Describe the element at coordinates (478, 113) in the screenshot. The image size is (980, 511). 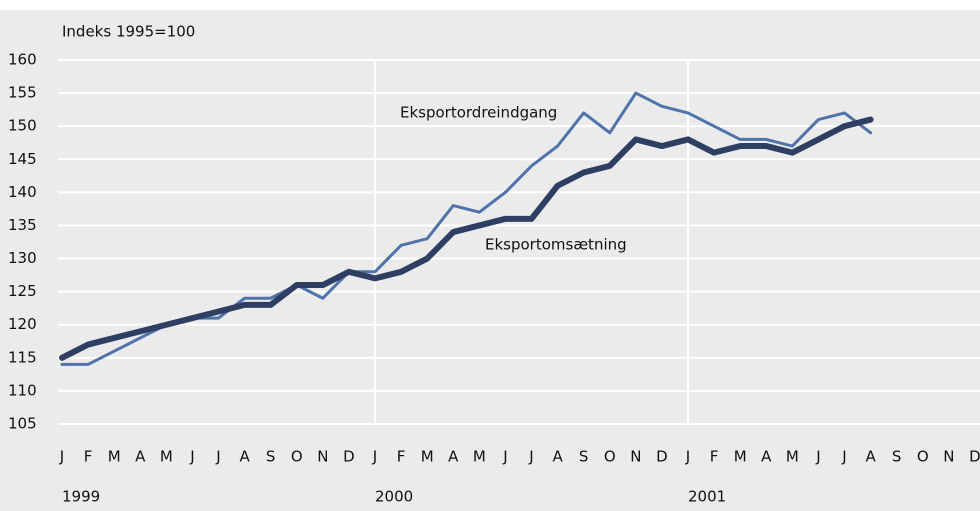
I see `series-label: Eksportordreindgang` at that location.